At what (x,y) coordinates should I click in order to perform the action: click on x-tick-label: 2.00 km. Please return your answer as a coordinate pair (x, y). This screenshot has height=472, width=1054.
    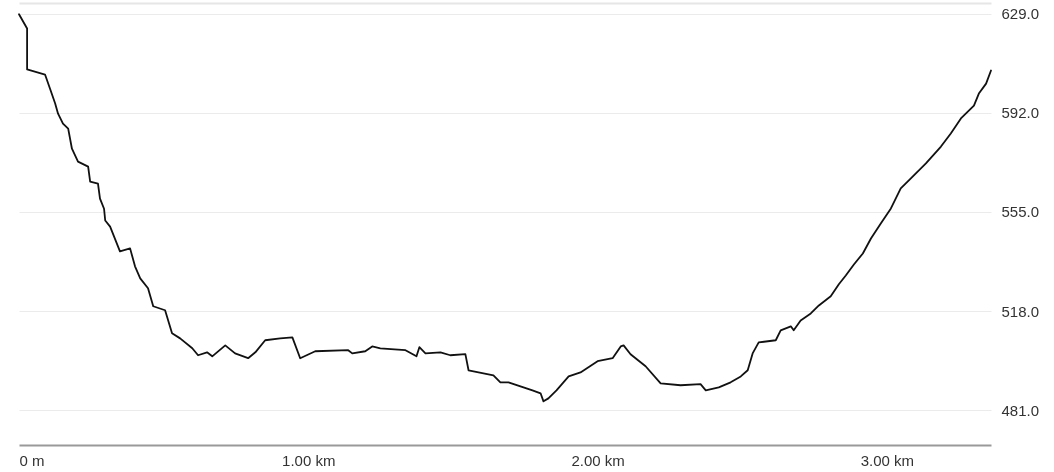
    Looking at the image, I should click on (598, 460).